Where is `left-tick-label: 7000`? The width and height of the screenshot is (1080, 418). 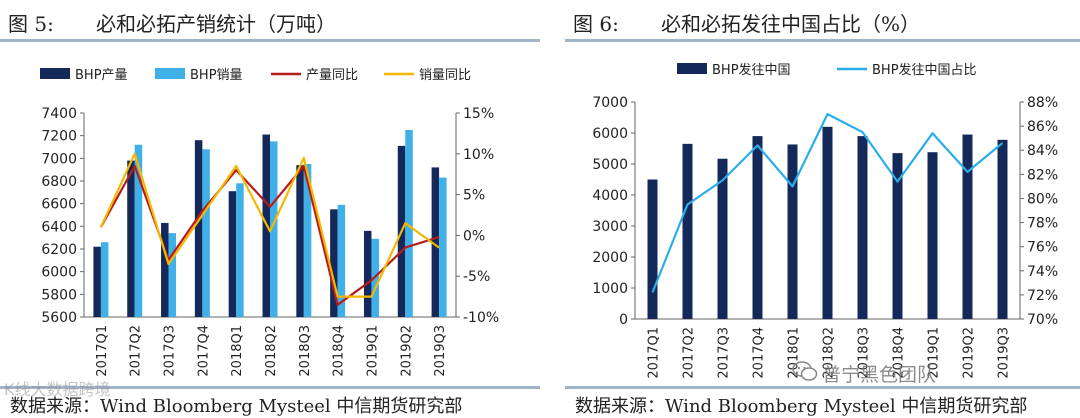 left-tick-label: 7000 is located at coordinates (610, 103).